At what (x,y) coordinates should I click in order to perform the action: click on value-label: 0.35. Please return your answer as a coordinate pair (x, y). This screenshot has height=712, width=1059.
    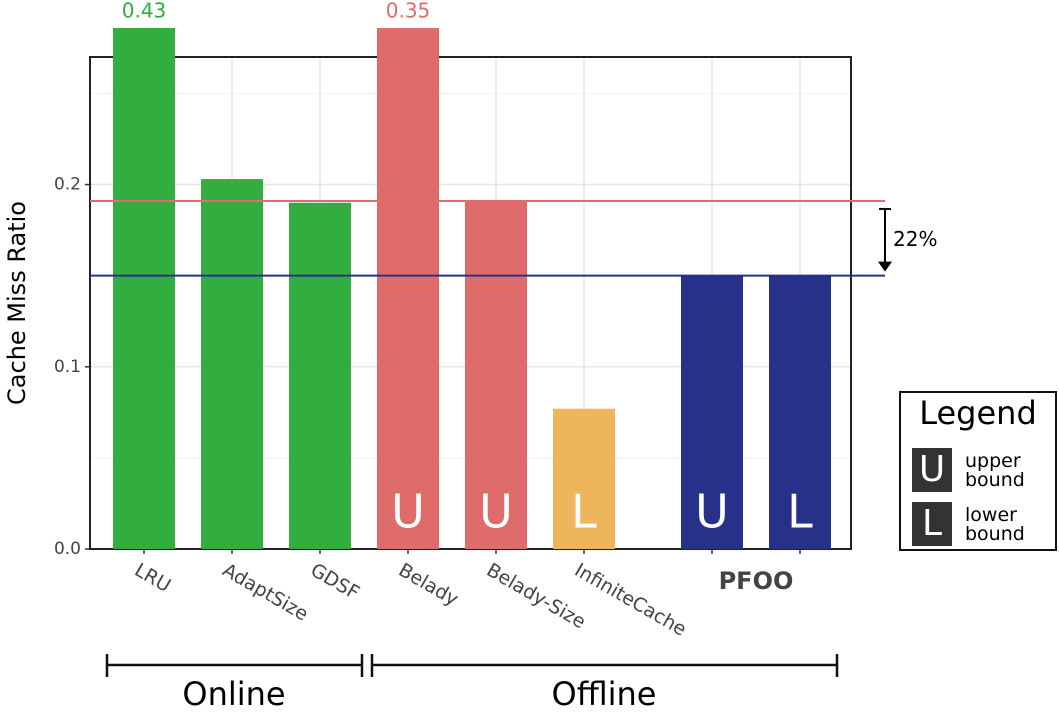
    Looking at the image, I should click on (408, 11).